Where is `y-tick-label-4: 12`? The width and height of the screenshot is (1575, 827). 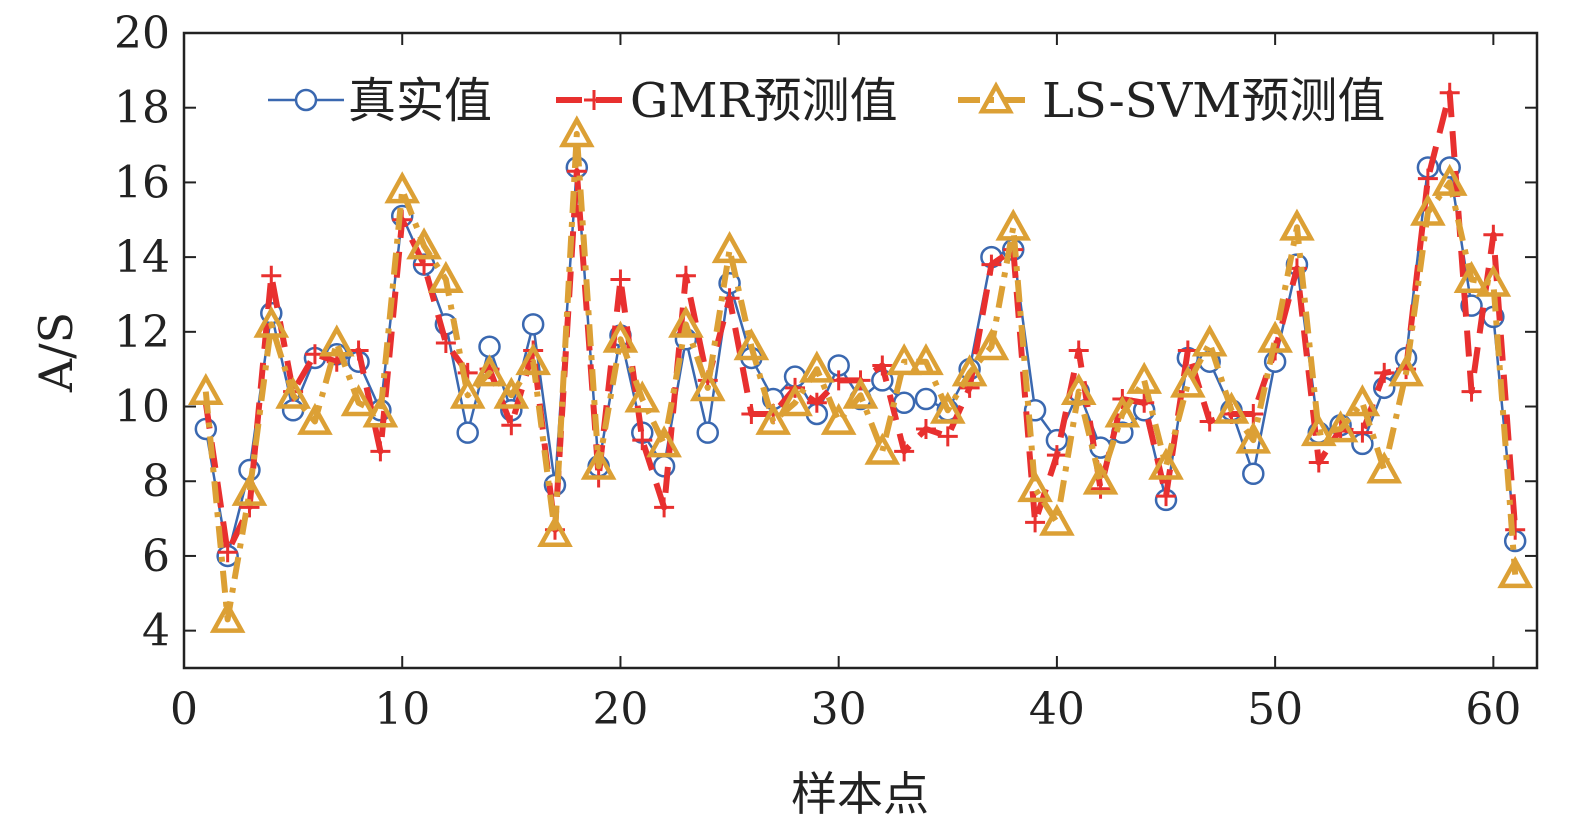 y-tick-label-4: 12 is located at coordinates (142, 332).